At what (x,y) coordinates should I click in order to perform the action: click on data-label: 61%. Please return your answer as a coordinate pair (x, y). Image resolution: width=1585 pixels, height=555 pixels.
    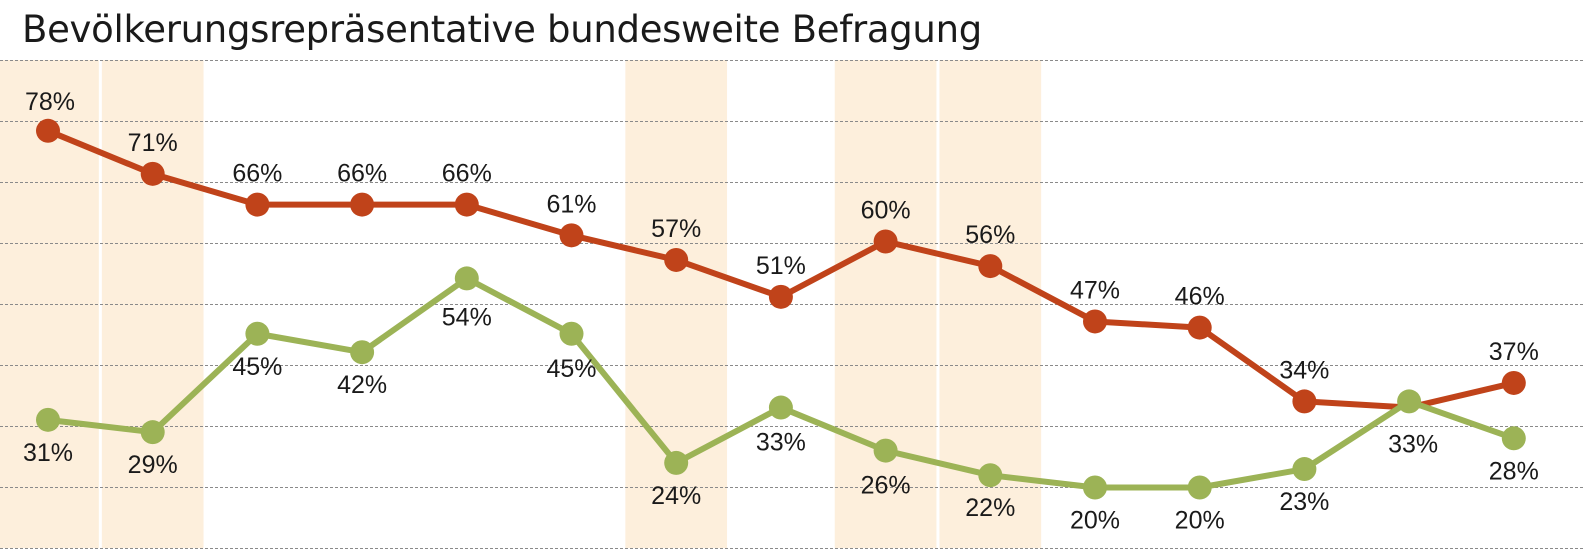
    Looking at the image, I should click on (571, 204).